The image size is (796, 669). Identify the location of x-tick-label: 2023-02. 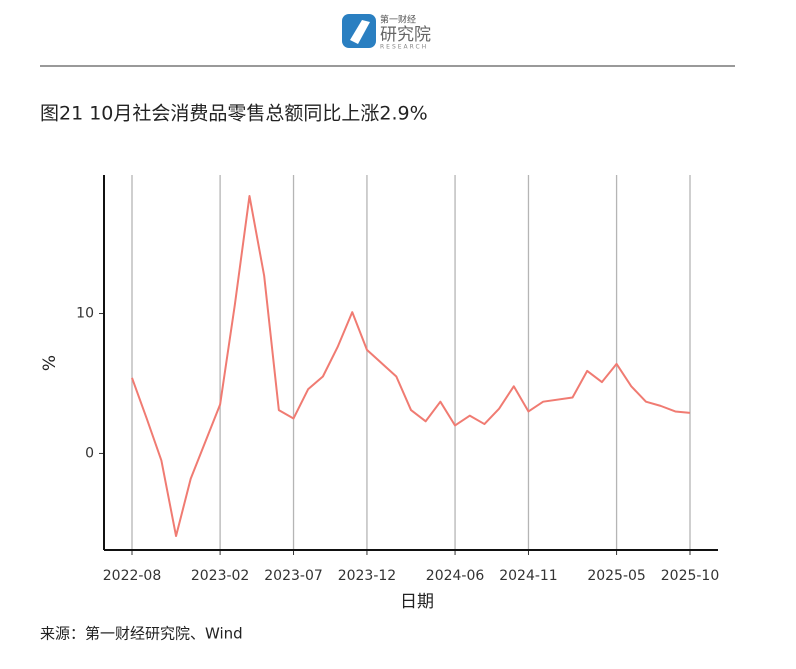
(220, 576).